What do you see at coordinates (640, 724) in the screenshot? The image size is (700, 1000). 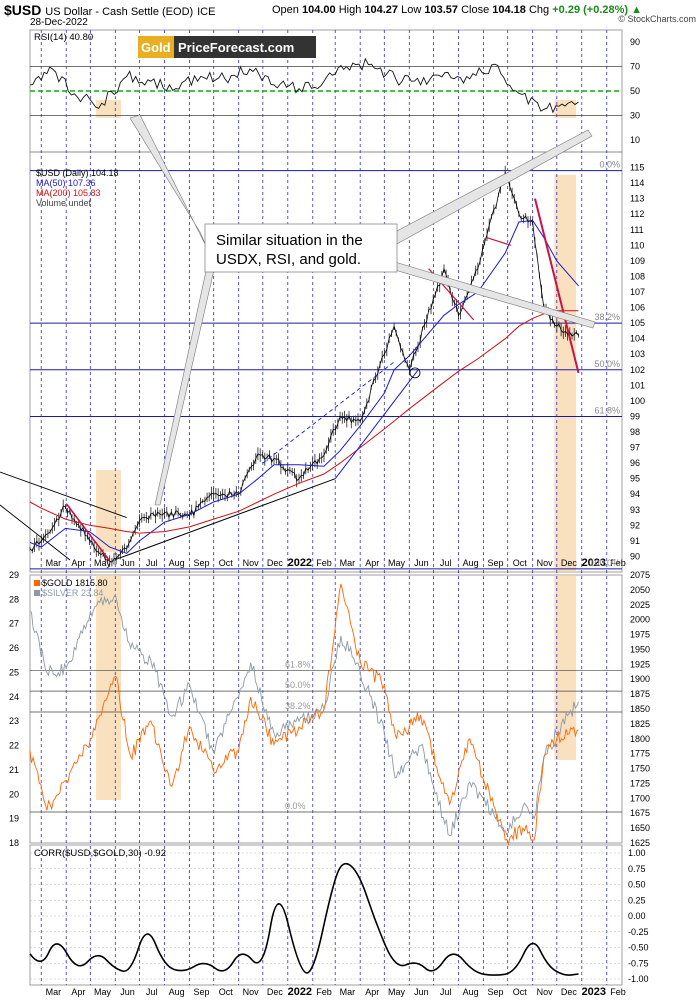 I see `gold-y-tick-label: 1825` at bounding box center [640, 724].